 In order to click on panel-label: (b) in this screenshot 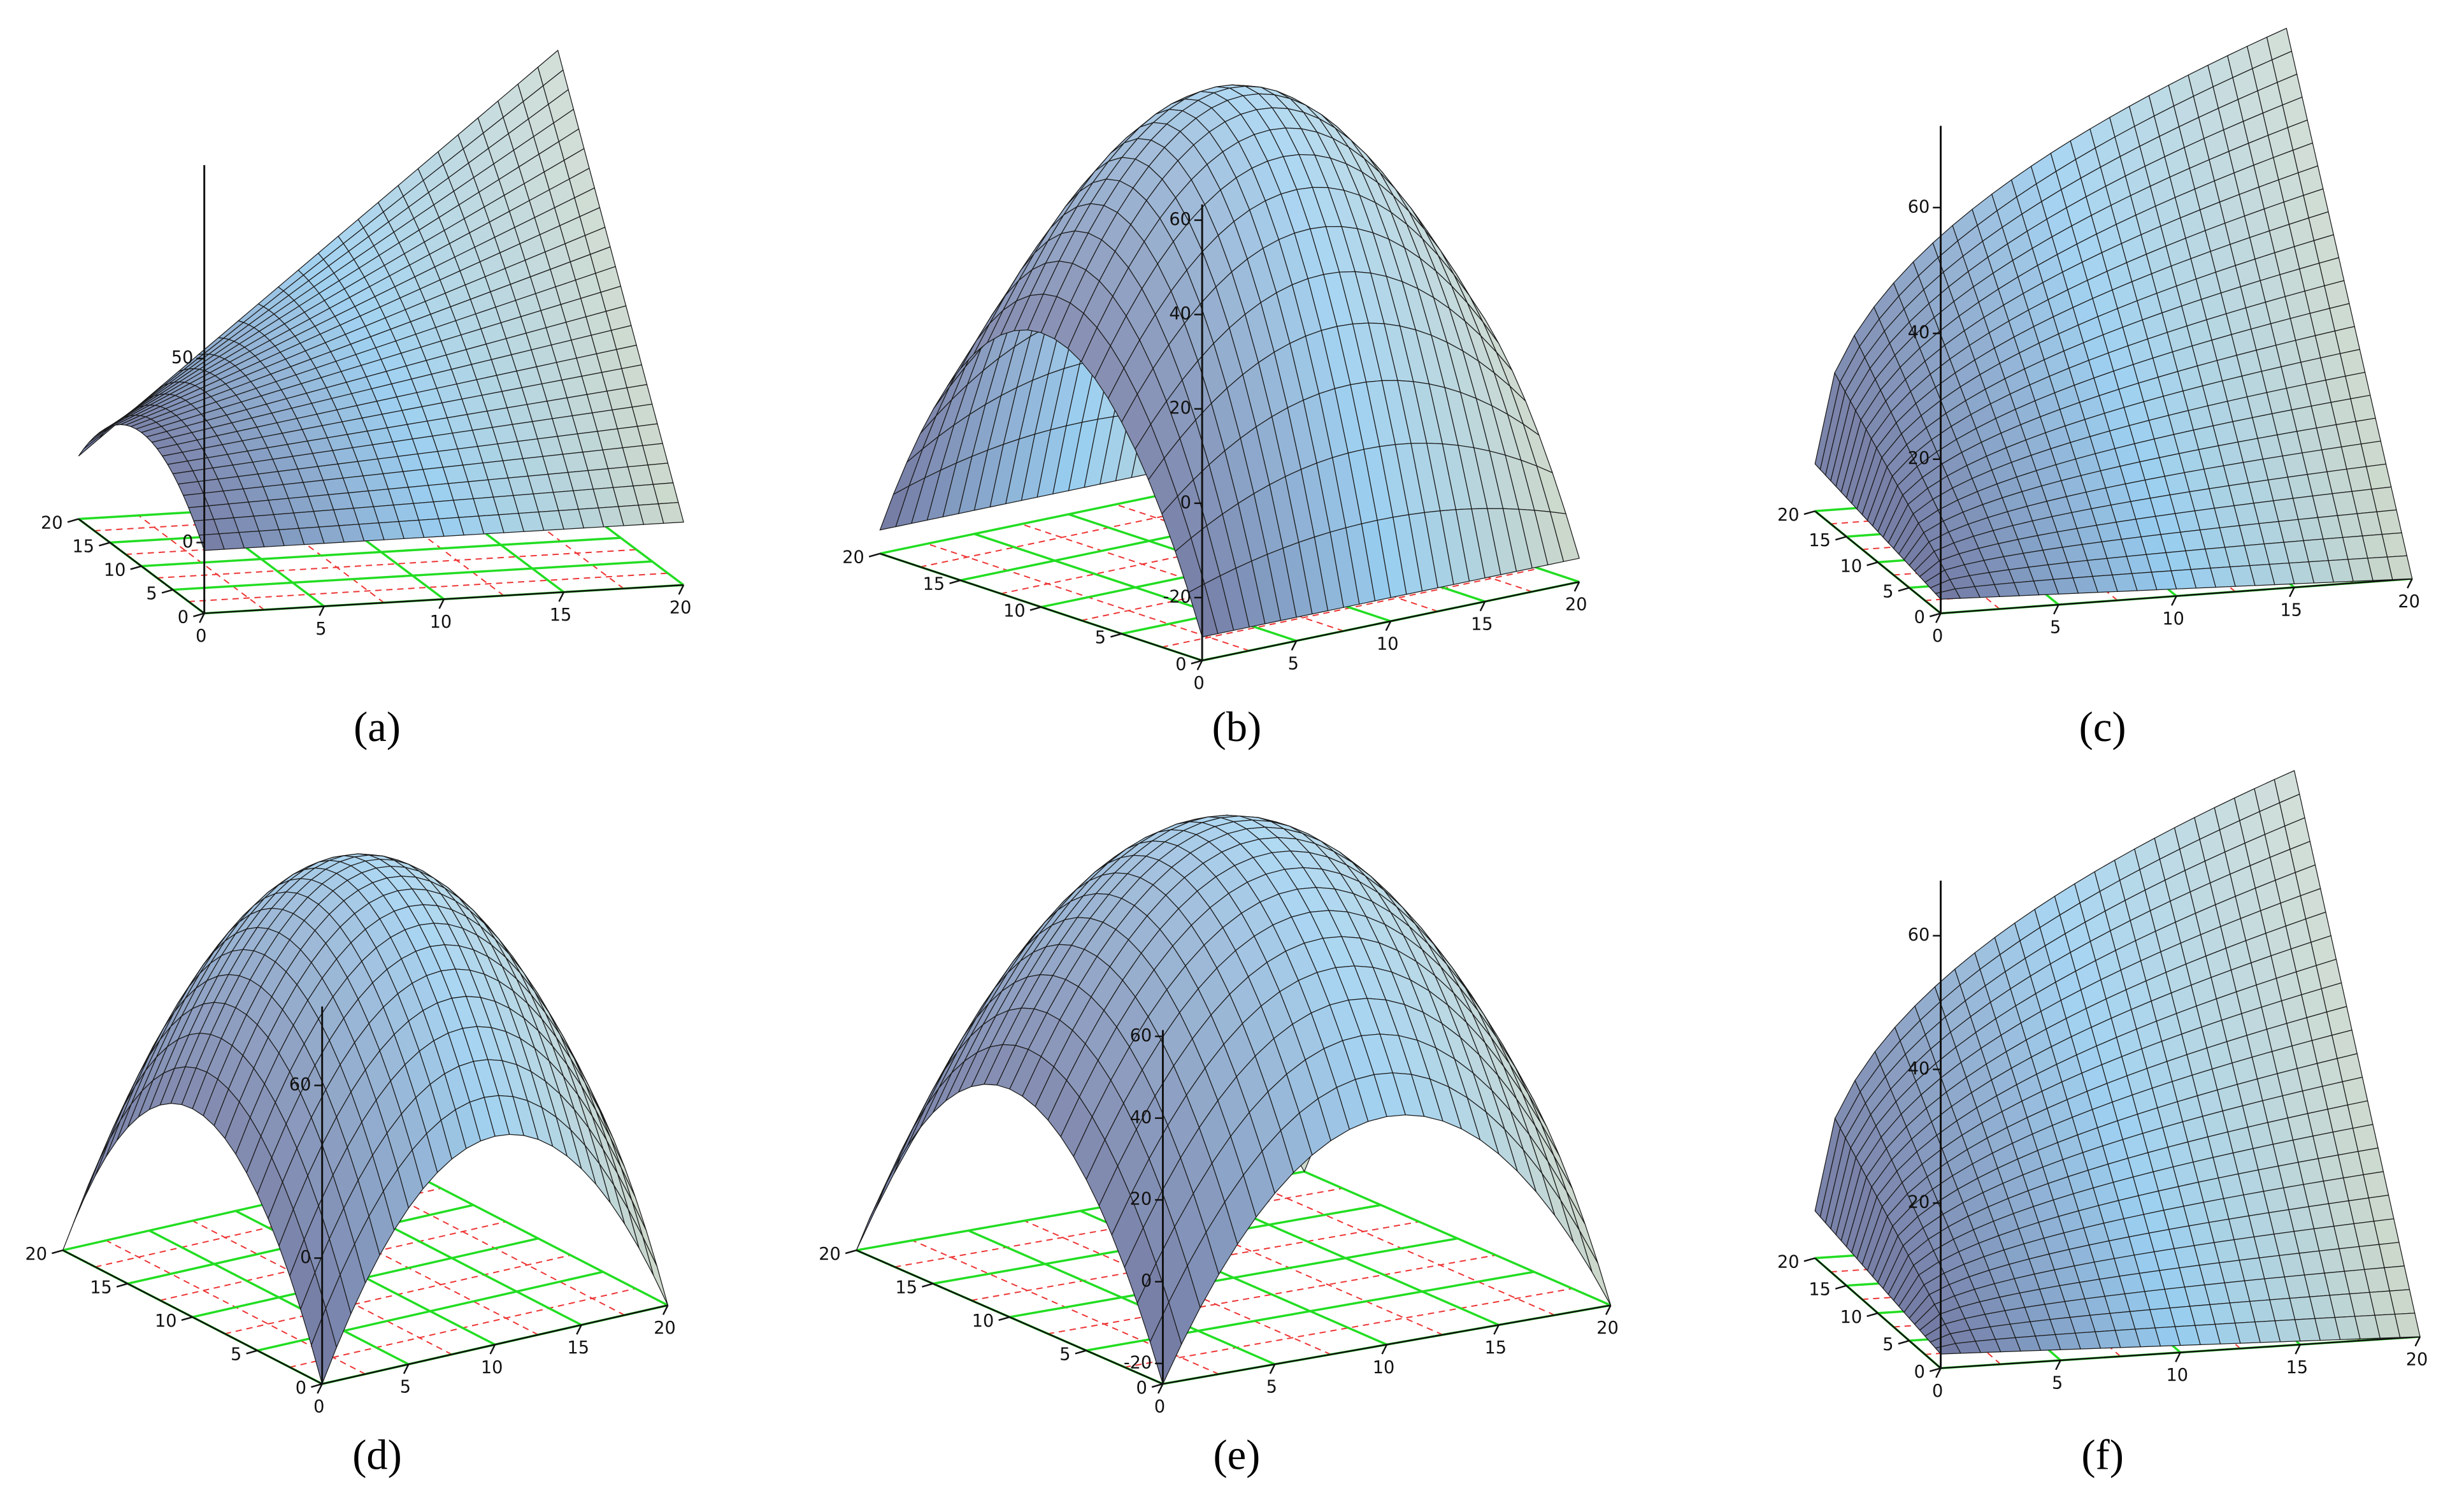, I will do `click(1237, 728)`.